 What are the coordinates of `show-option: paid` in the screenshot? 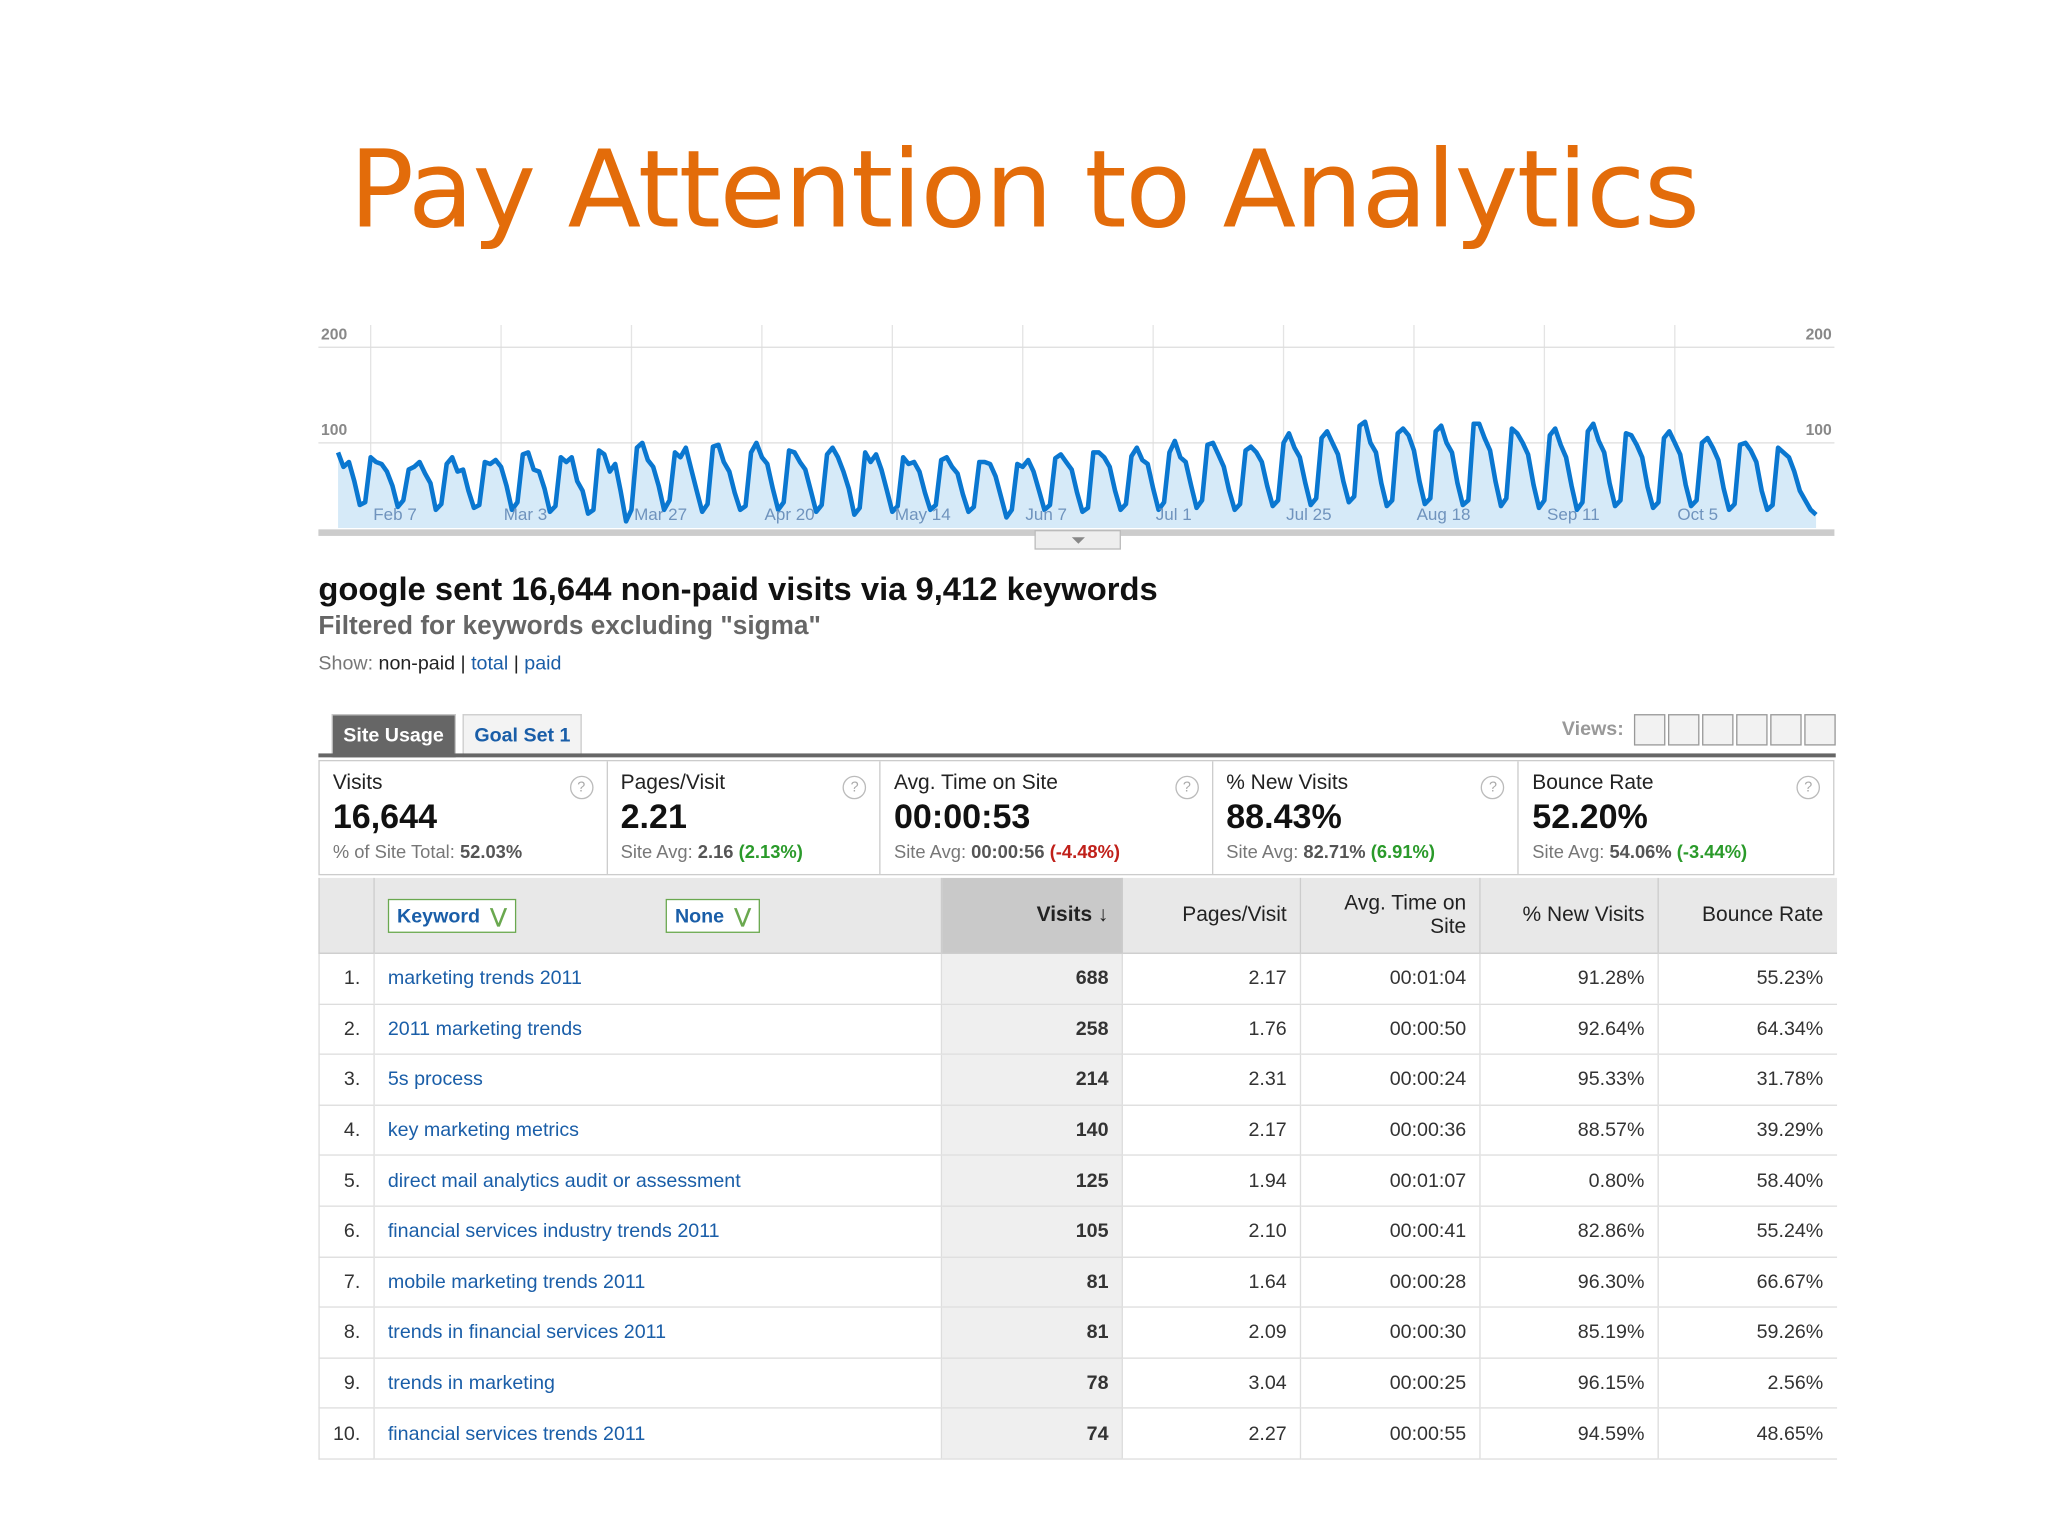 It's located at (543, 663).